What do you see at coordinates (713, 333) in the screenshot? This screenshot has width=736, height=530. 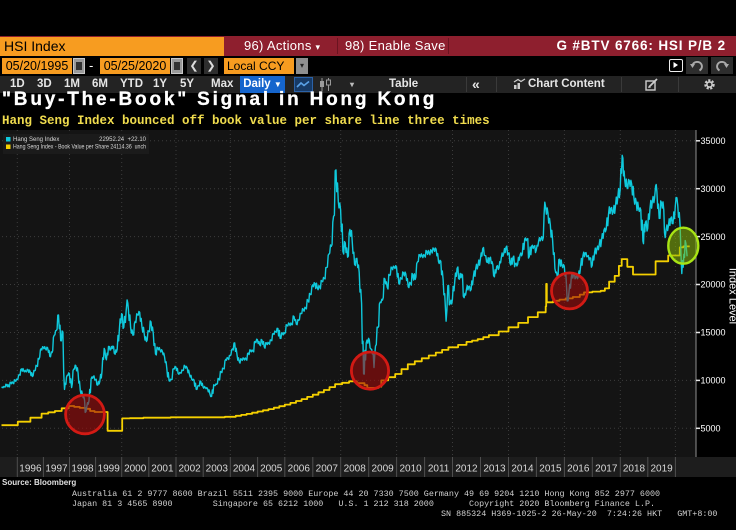 I see `svg-text: 15000` at bounding box center [713, 333].